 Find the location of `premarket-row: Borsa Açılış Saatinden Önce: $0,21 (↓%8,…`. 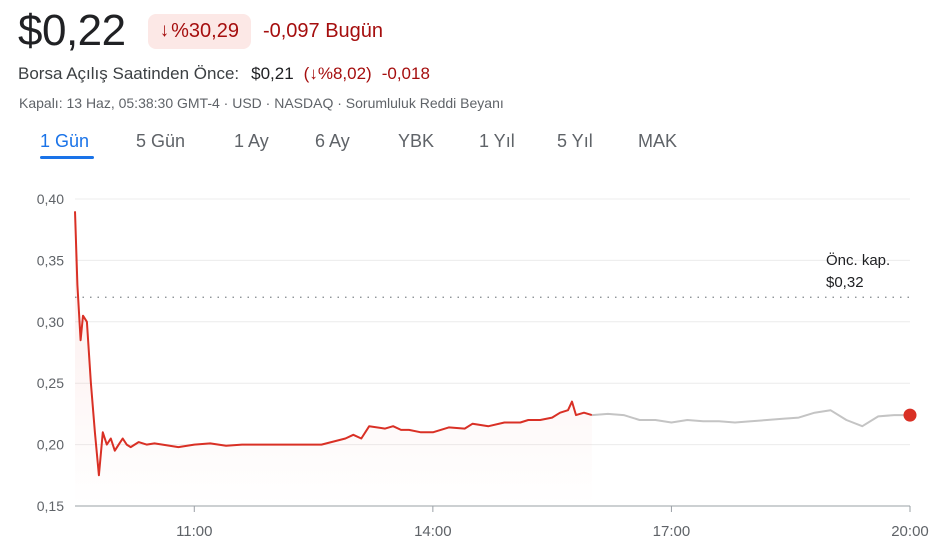

premarket-row: Borsa Açılış Saatinden Önce: $0,21 (↓%8,… is located at coordinates (224, 74).